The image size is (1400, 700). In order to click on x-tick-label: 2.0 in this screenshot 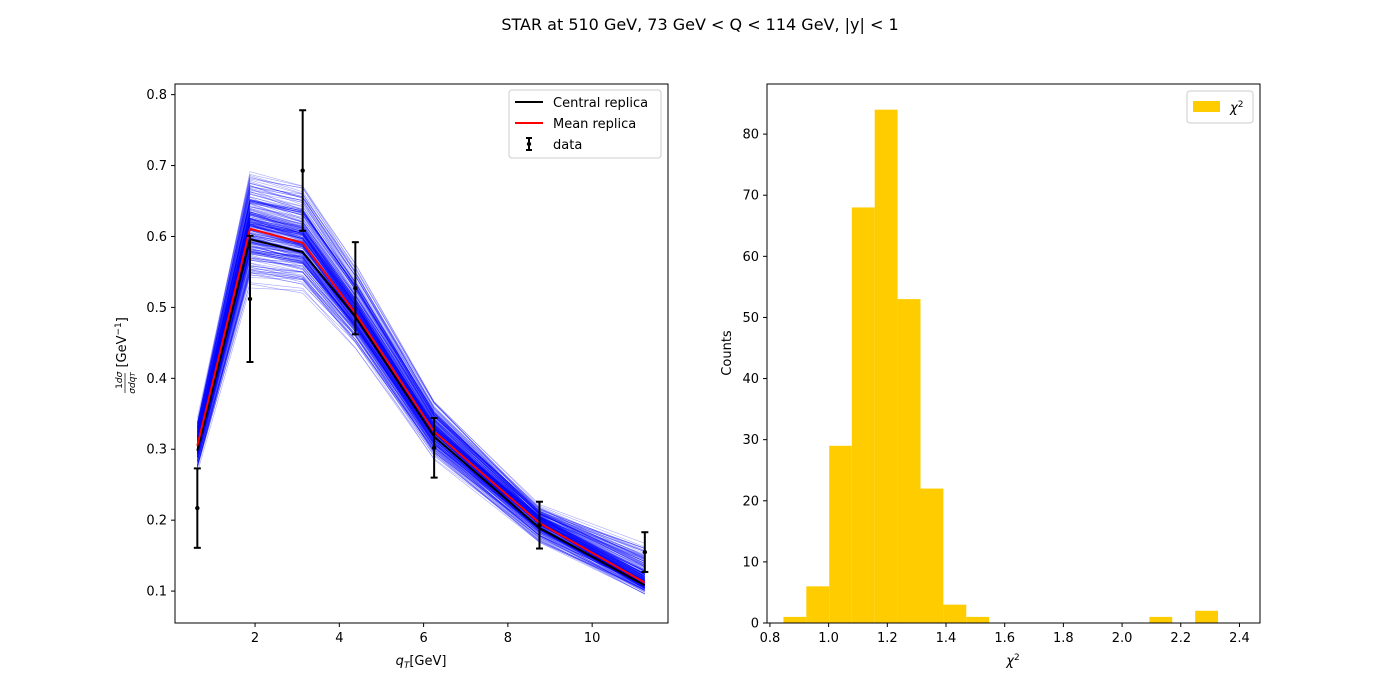, I will do `click(1122, 638)`.